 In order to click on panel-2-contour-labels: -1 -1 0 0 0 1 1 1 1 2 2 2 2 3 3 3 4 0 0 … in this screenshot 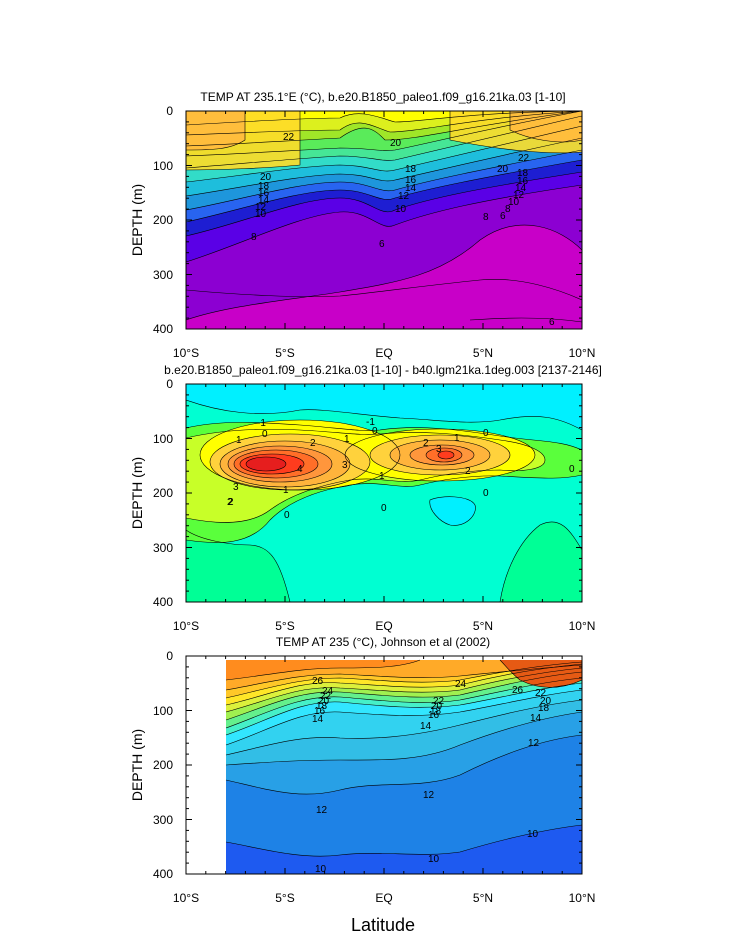, I will do `click(401, 469)`.